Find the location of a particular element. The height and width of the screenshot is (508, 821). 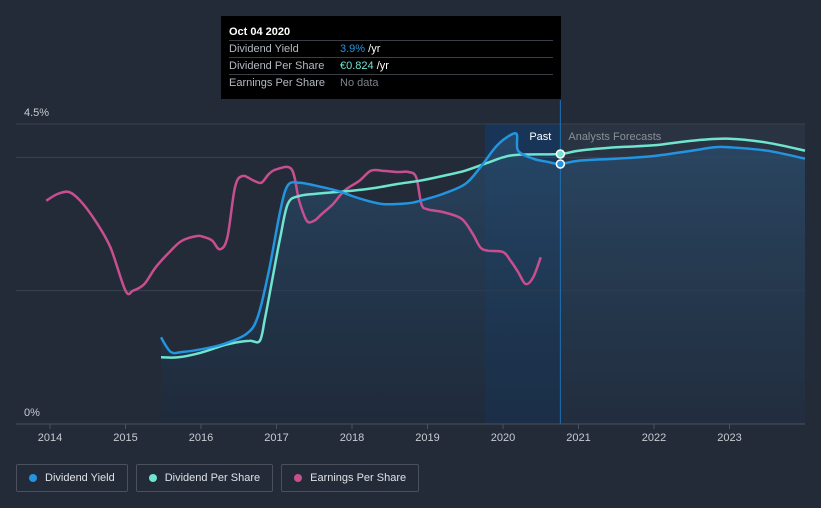

tooltip-value: €0.824 /yr is located at coordinates (364, 66).